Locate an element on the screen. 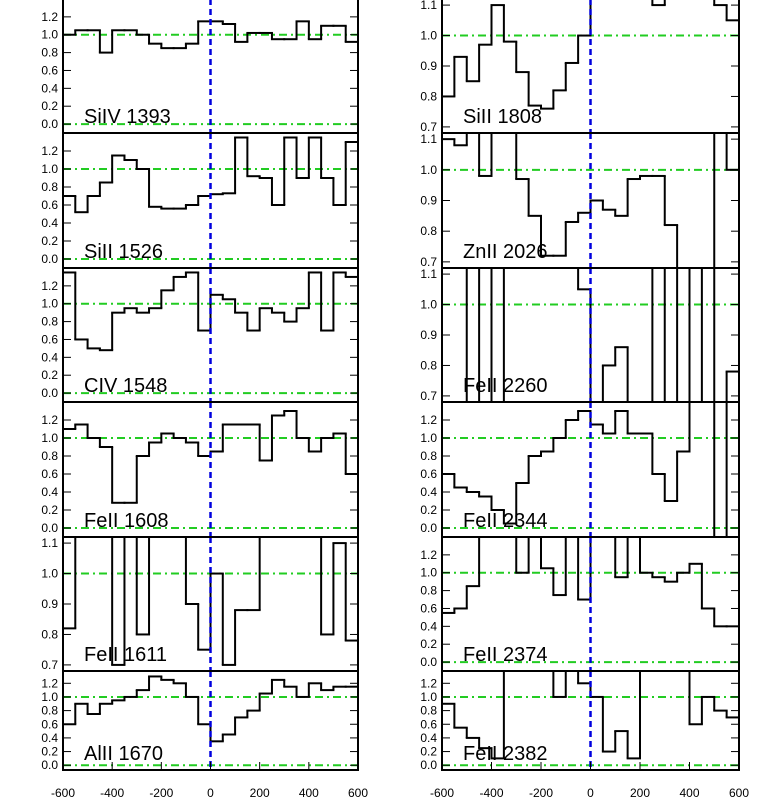 This screenshot has width=761, height=807. panel: 0.0 0.2 0.4 0.6 0.8 1.0 1.2 CIV 1548 is located at coordinates (200, 335).